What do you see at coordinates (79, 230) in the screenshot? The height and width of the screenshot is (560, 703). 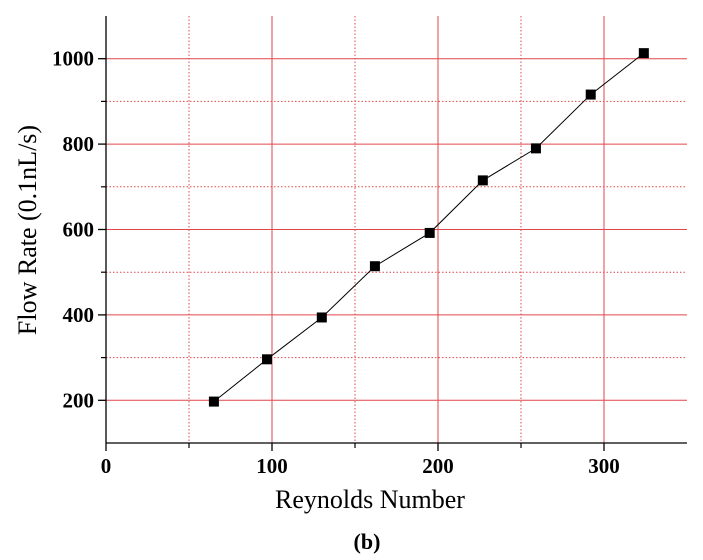 I see `y-tick-label: 600` at bounding box center [79, 230].